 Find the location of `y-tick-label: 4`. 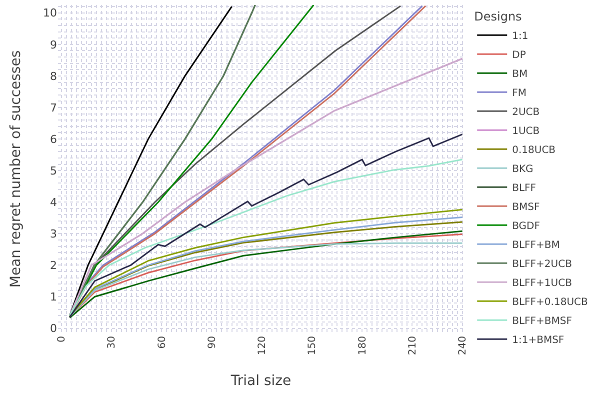

y-tick-label: 4 is located at coordinates (53, 202).